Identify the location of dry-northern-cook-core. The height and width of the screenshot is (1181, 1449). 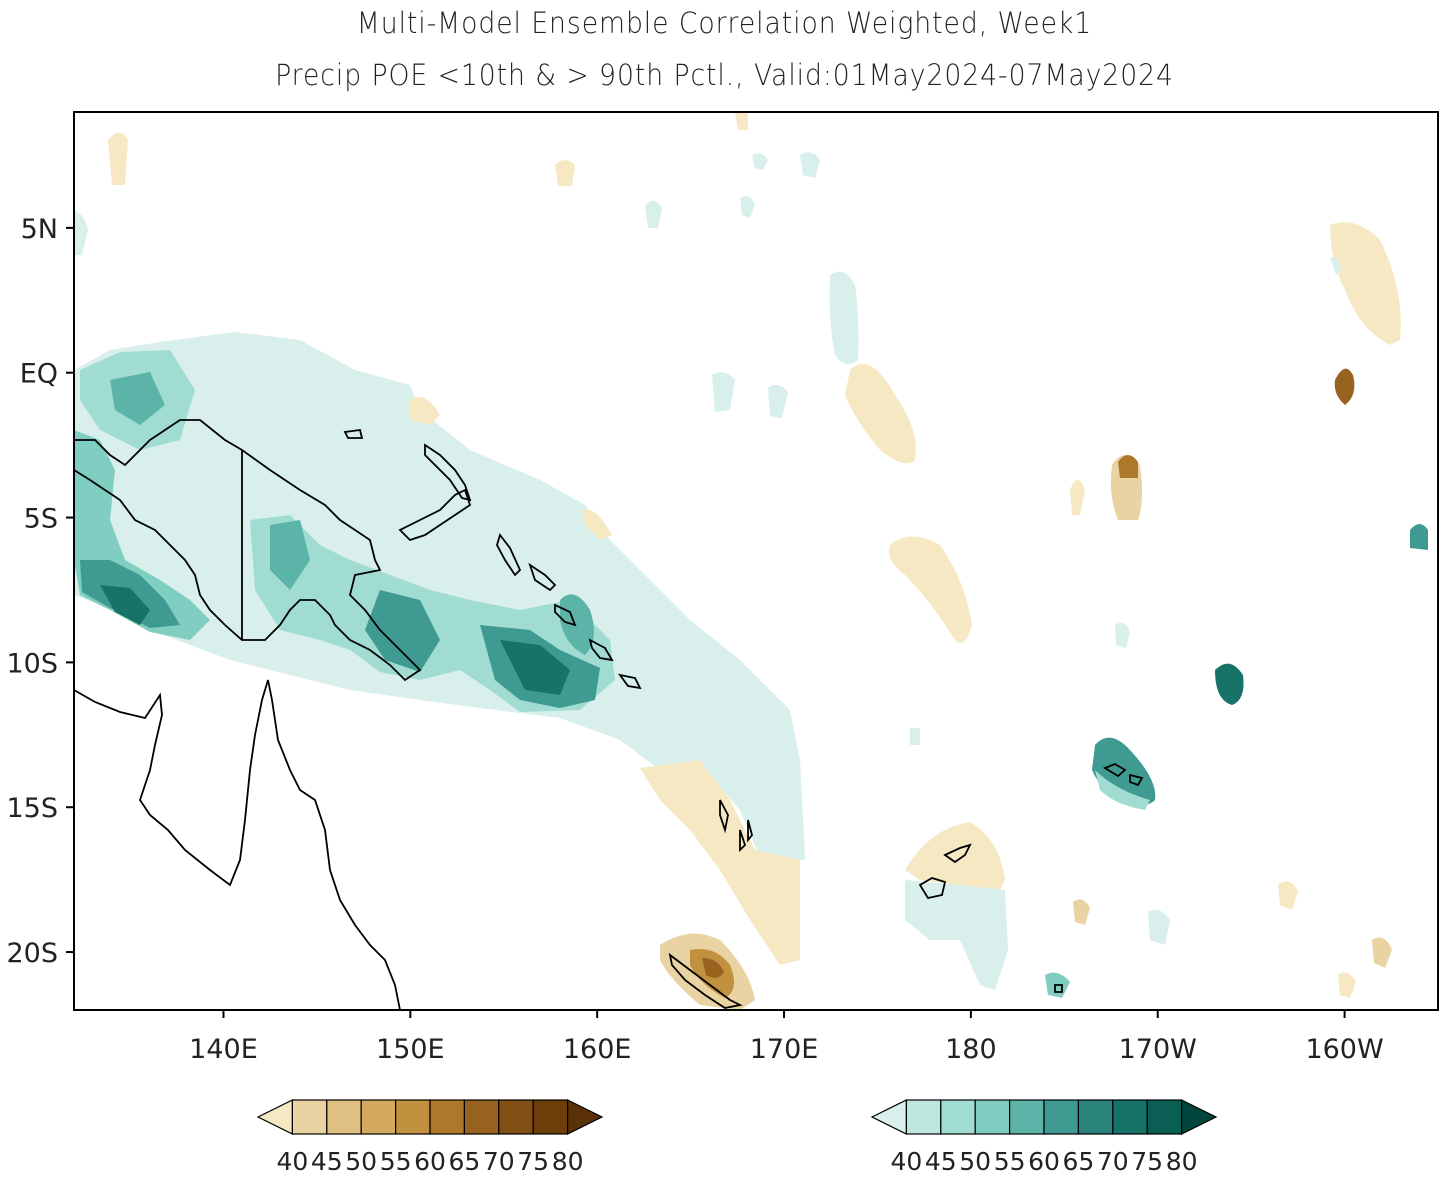
(1344, 386).